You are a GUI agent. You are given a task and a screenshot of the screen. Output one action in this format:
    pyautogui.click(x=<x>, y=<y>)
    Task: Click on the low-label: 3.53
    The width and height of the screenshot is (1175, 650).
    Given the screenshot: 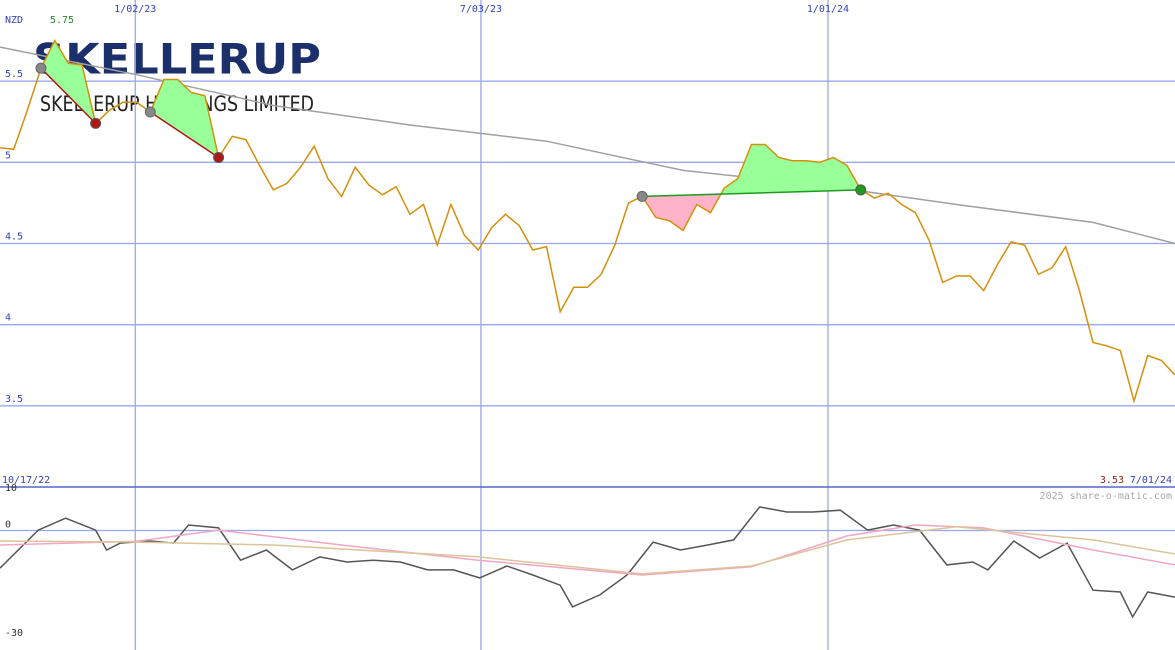 What is the action you would take?
    pyautogui.click(x=1112, y=480)
    